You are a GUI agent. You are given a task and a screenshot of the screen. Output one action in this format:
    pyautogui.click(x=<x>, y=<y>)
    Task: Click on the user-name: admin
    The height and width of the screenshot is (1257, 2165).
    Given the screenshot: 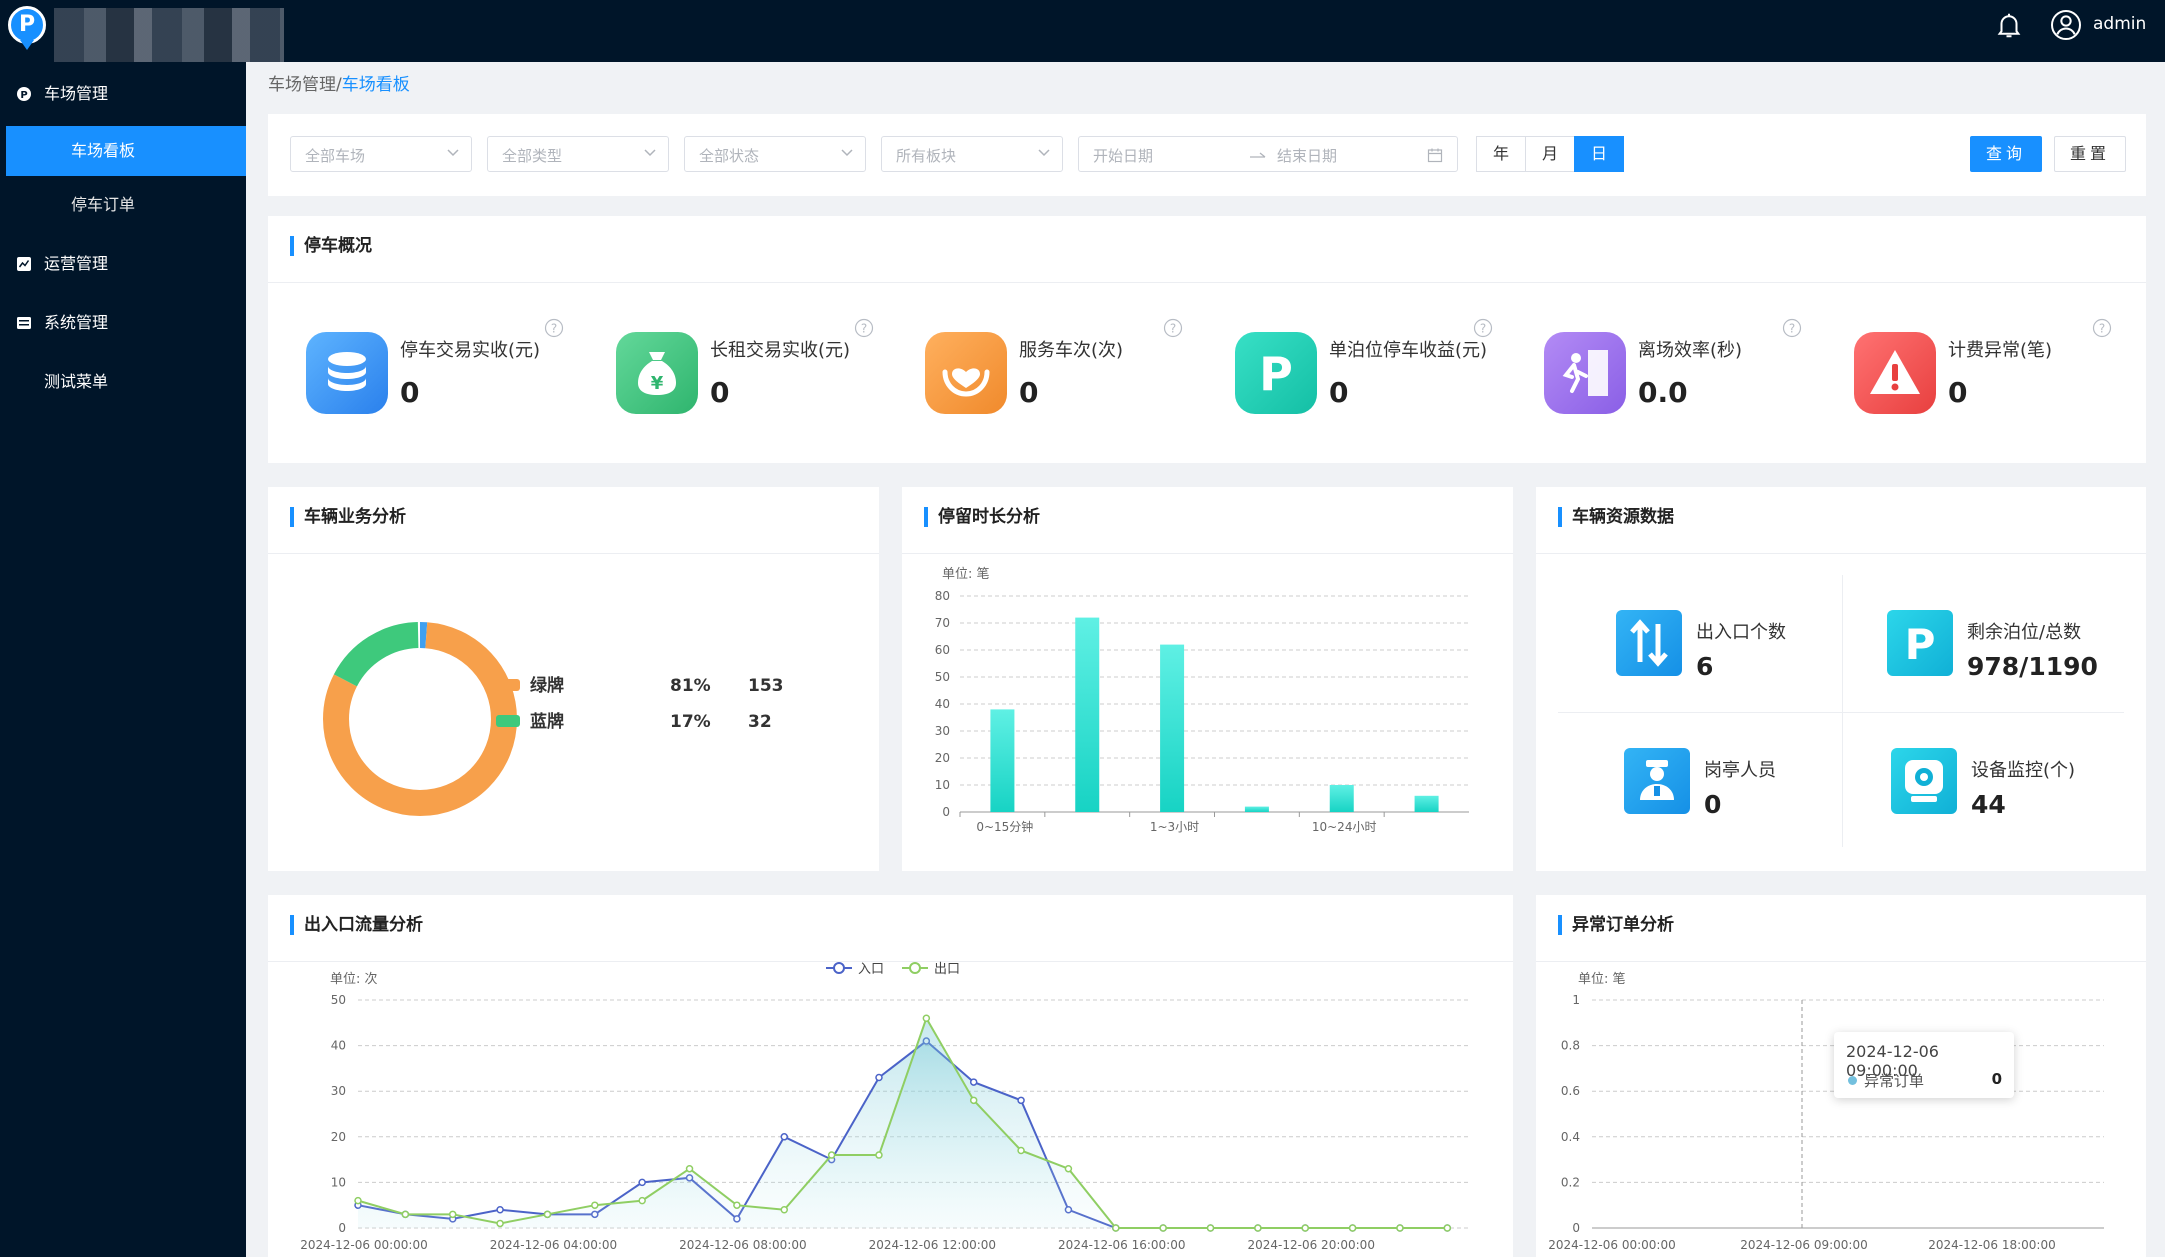 What is the action you would take?
    pyautogui.click(x=2120, y=24)
    